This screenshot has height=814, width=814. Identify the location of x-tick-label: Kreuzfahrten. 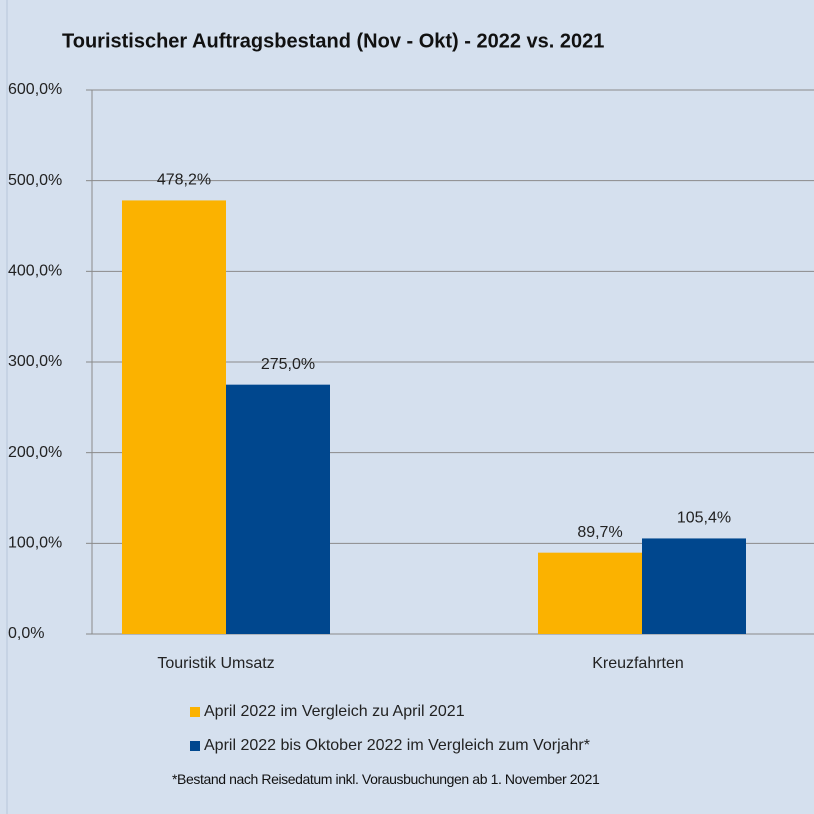
(638, 663).